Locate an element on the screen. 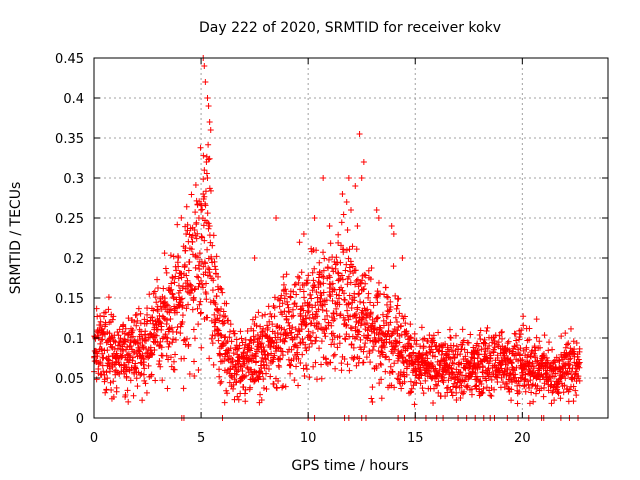  y-tick-label: 0.15 is located at coordinates (69, 299).